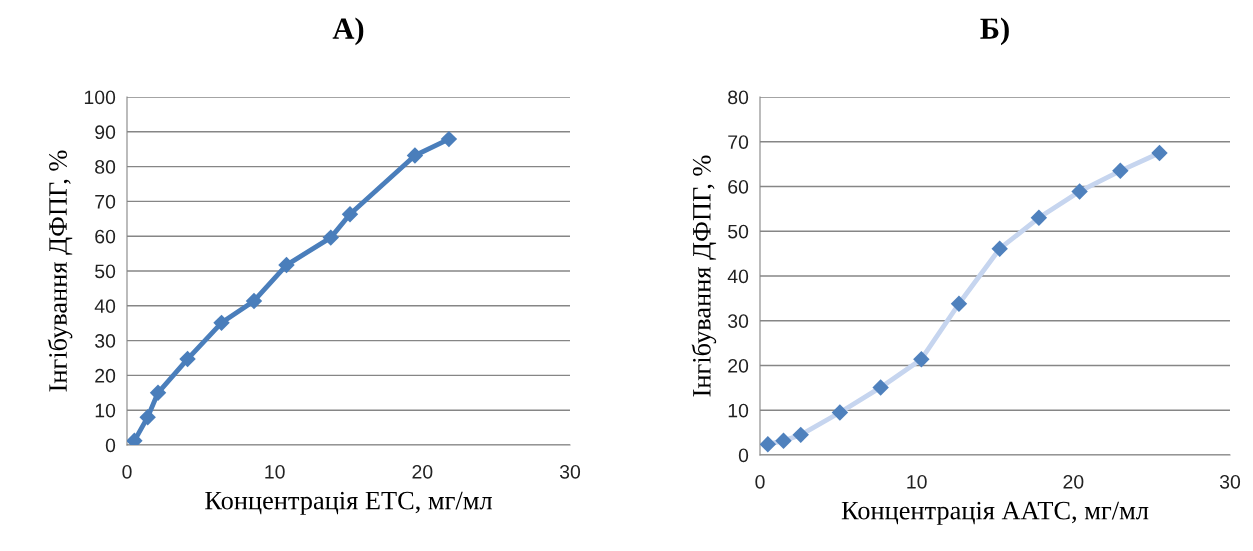  What do you see at coordinates (349, 503) in the screenshot?
I see `x-axis-title: Концентрація ЕТС, мг/мл` at bounding box center [349, 503].